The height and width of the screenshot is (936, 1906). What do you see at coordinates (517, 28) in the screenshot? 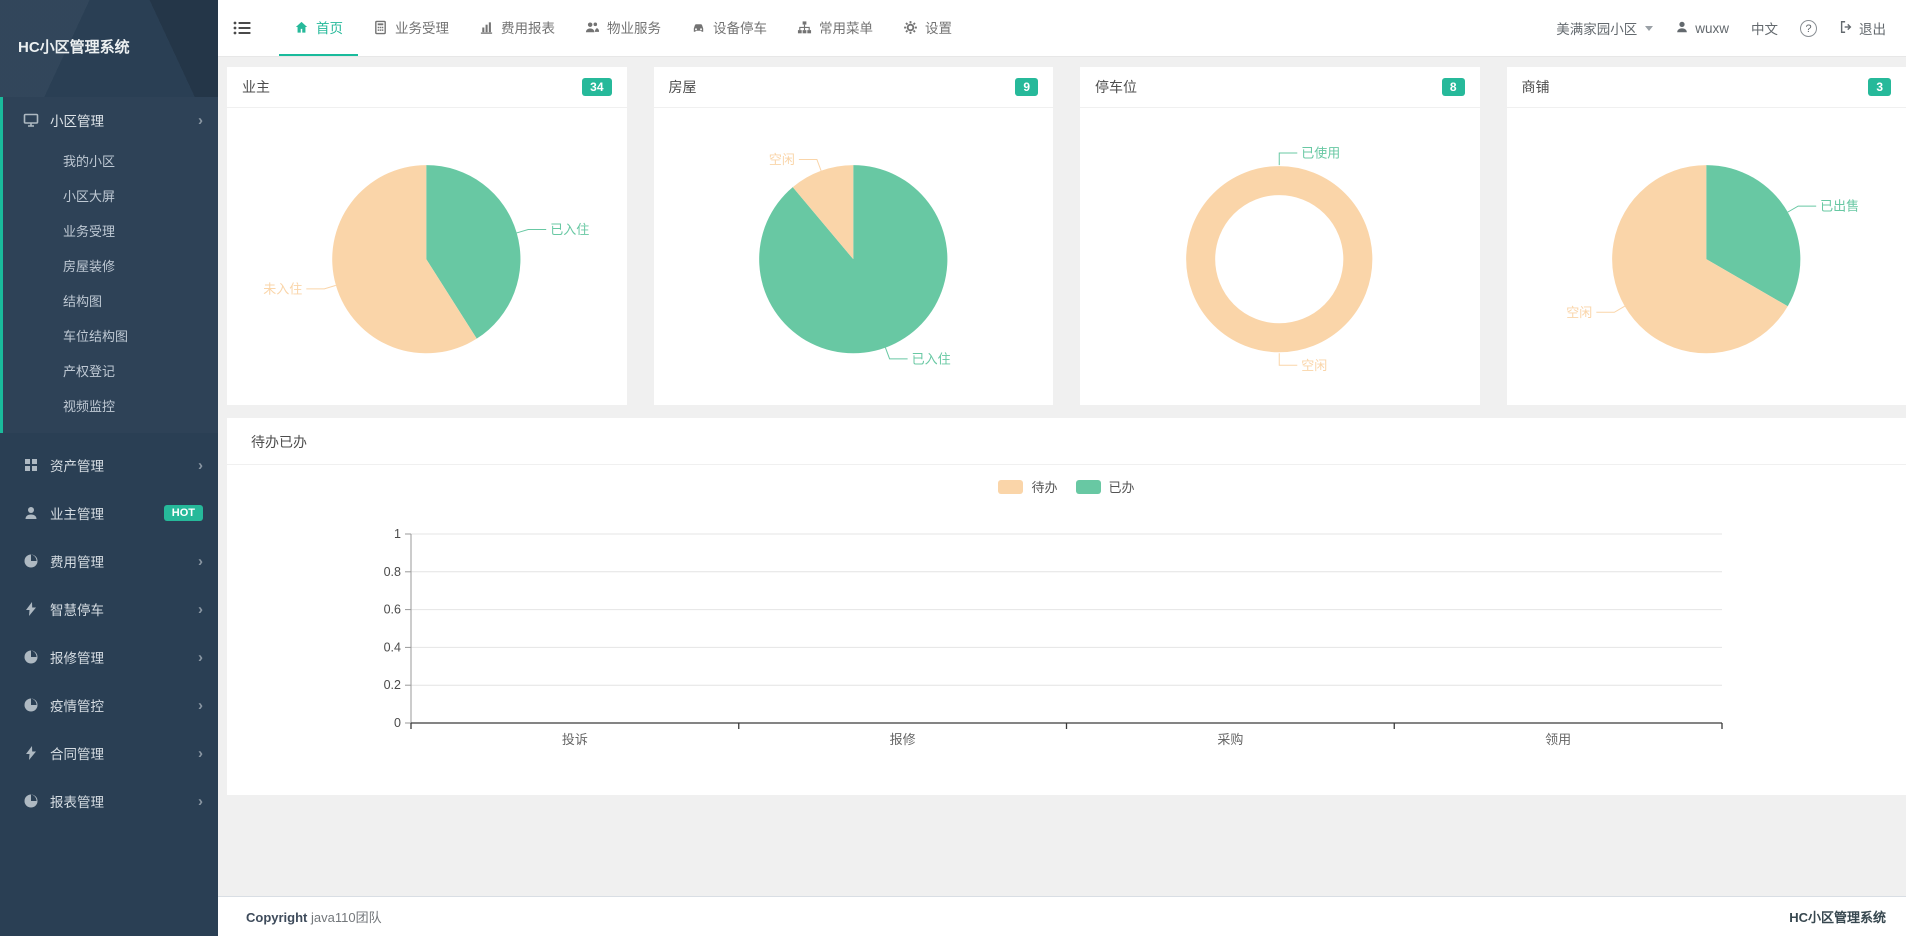
I see `tab-fee-report: 费用报表` at bounding box center [517, 28].